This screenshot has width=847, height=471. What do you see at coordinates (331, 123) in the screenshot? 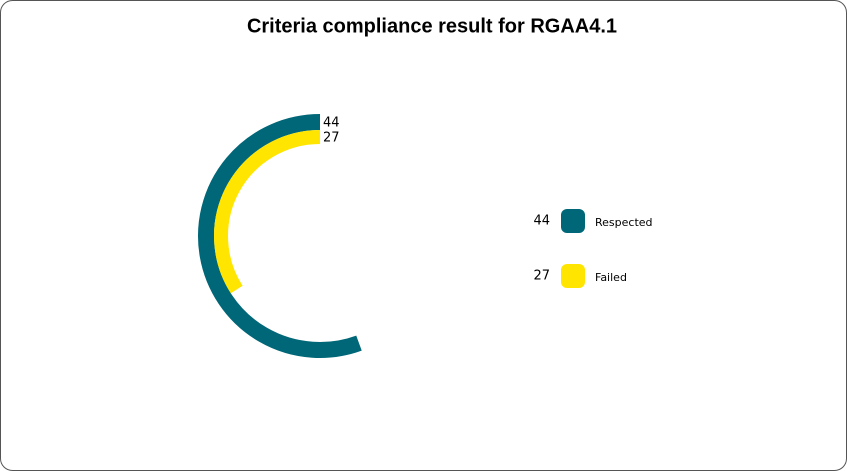
I see `data-label: 44` at bounding box center [331, 123].